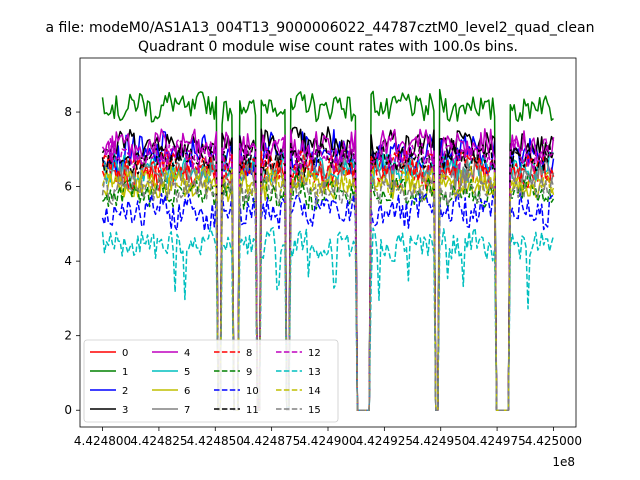  I want to click on legend-label-3: 3, so click(125, 410).